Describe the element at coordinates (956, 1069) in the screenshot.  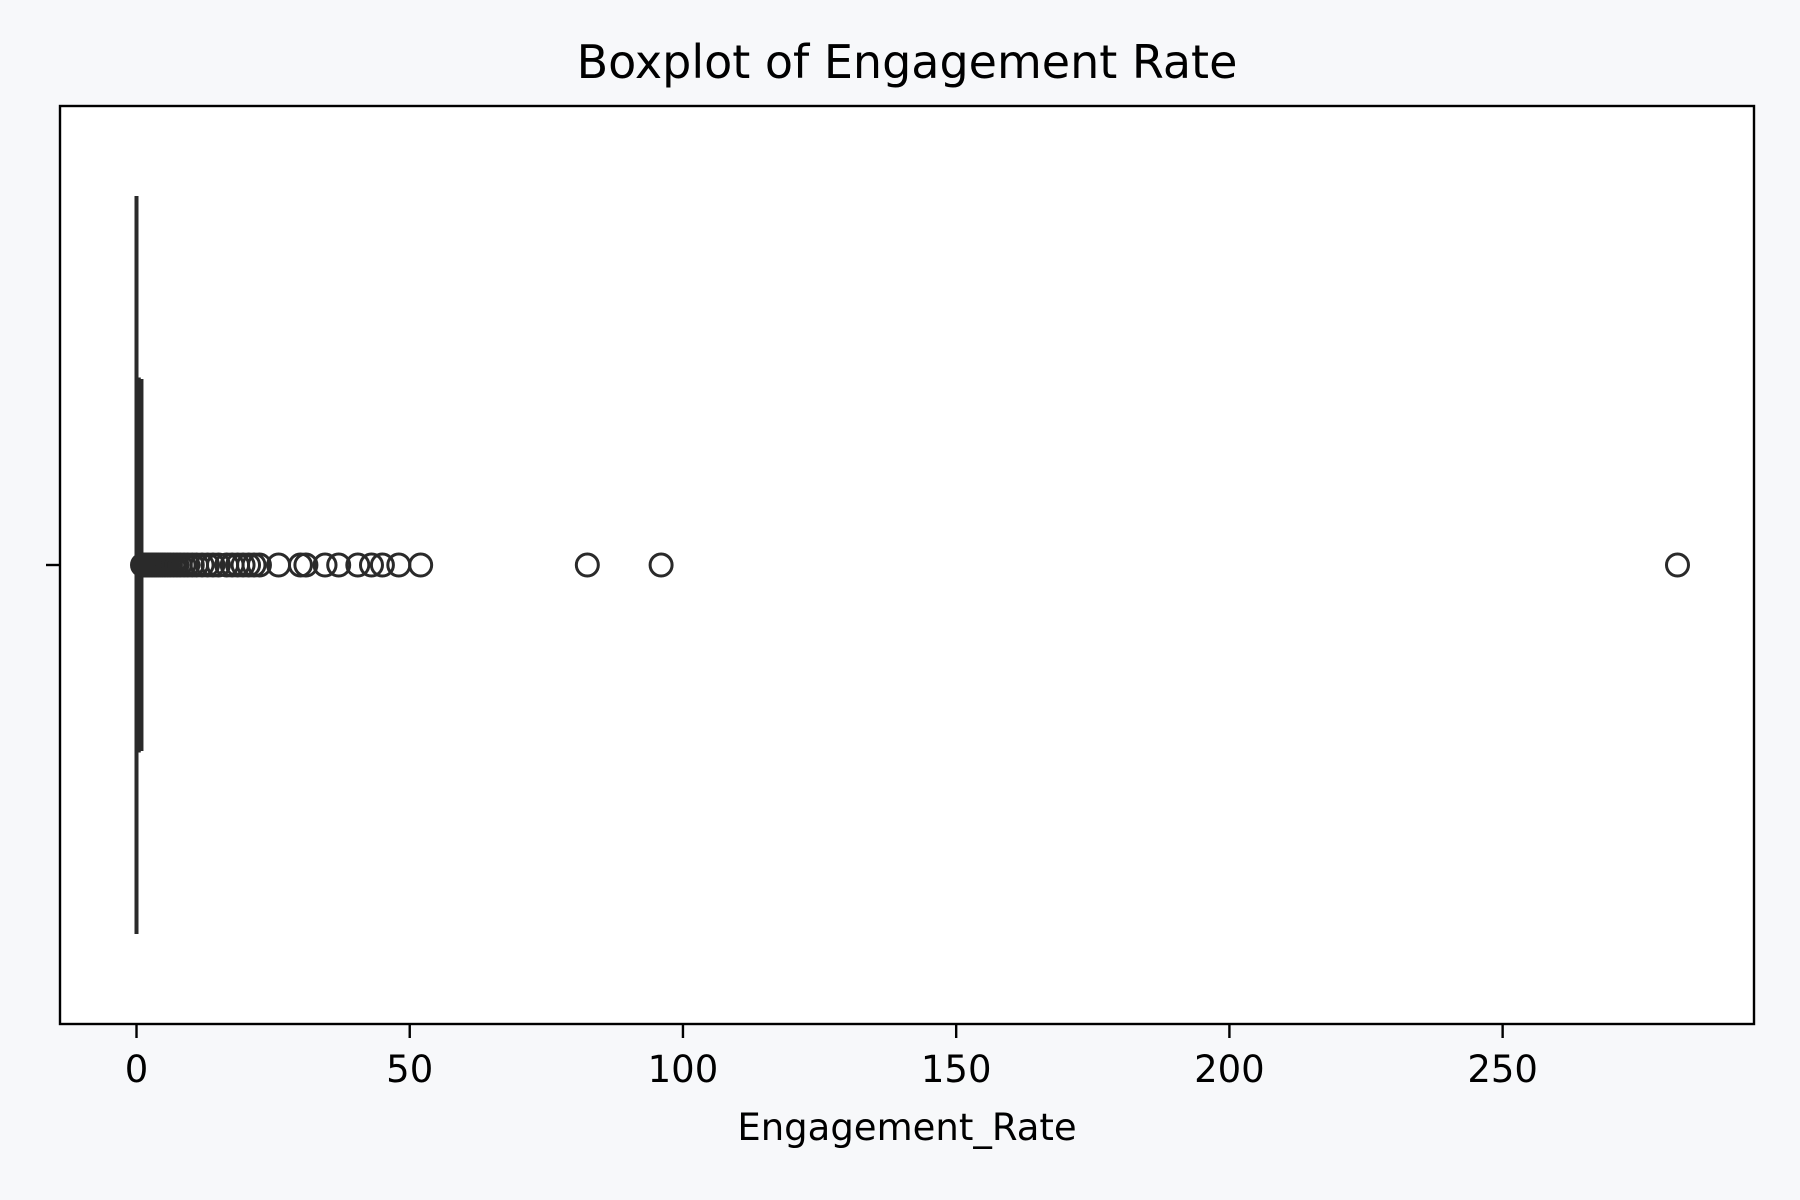
I see `x-tick-label: 150` at that location.